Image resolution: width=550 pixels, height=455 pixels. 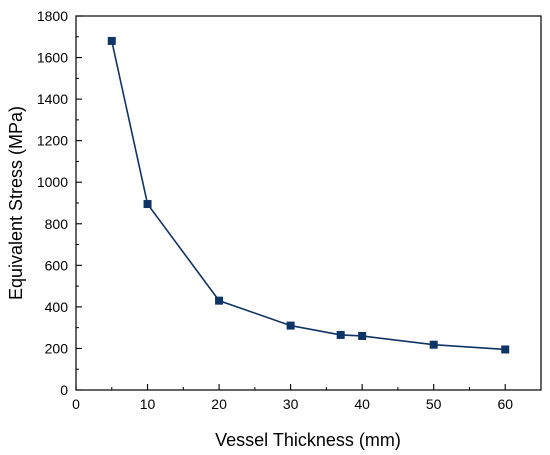 What do you see at coordinates (362, 404) in the screenshot?
I see `x-tick-label: 40` at bounding box center [362, 404].